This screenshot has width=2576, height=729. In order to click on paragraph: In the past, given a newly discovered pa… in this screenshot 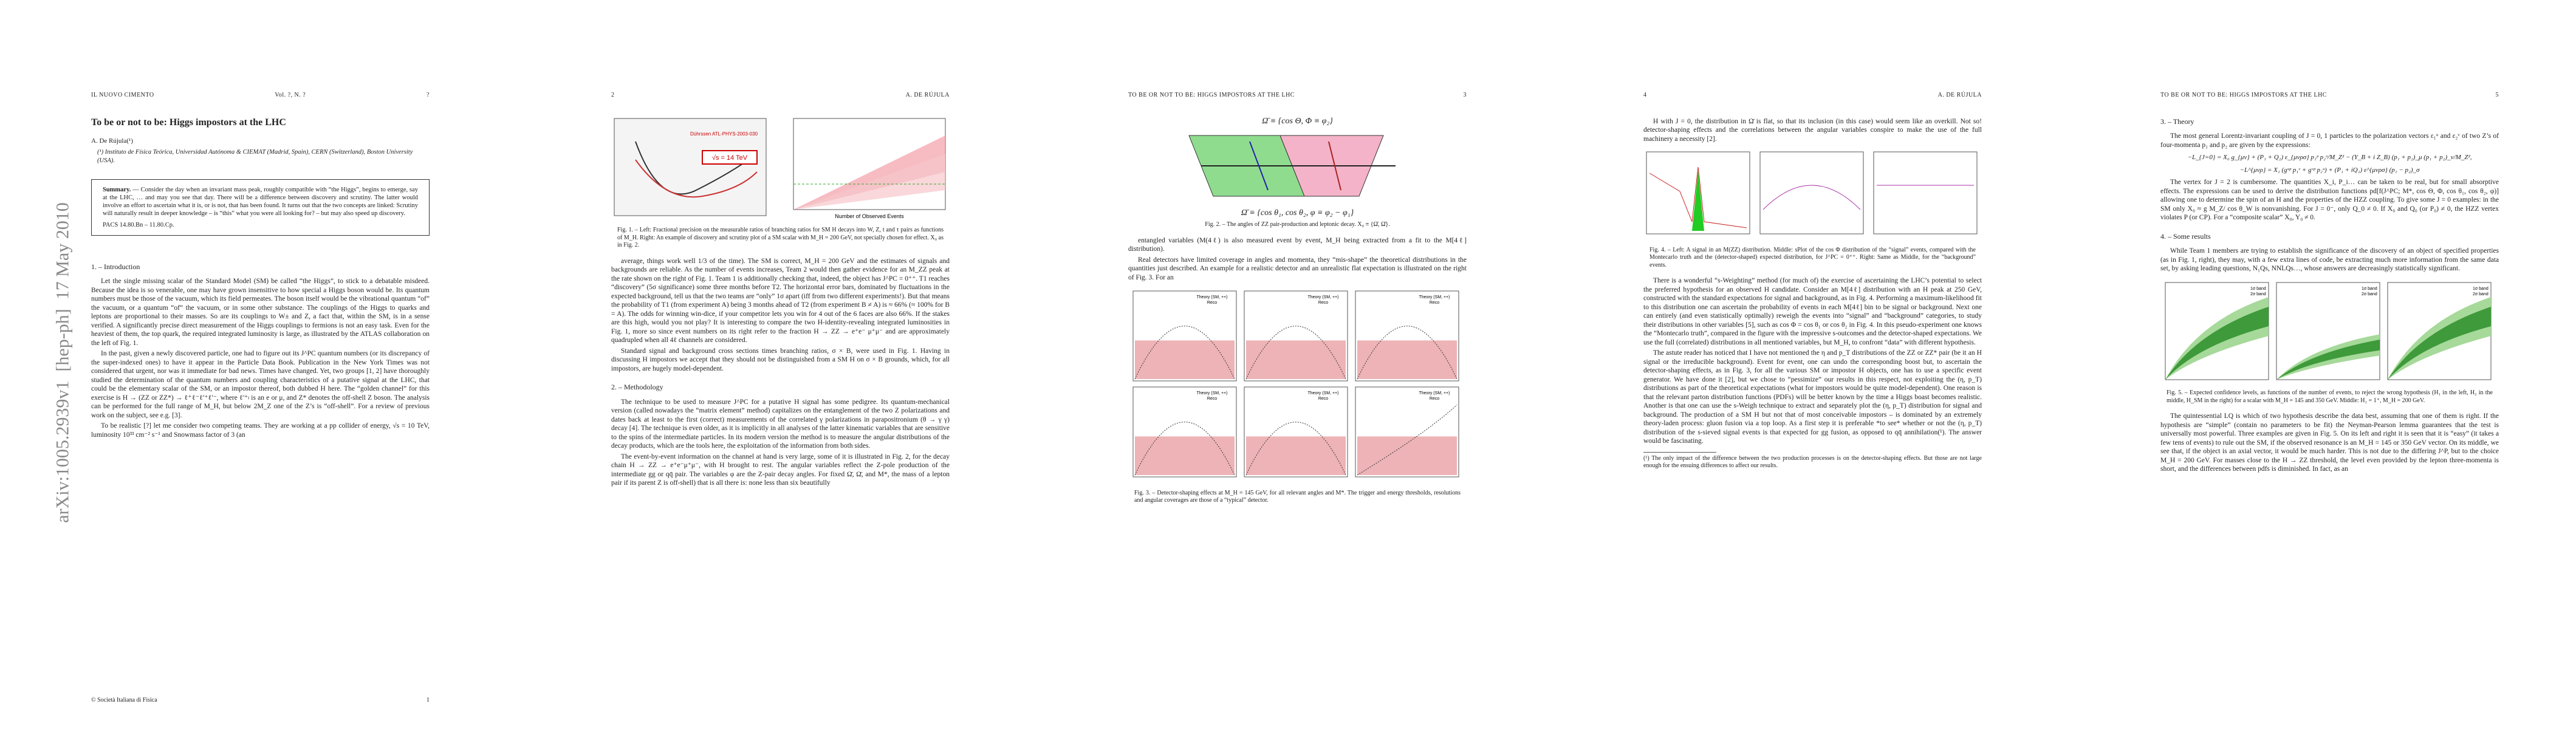, I will do `click(260, 385)`.